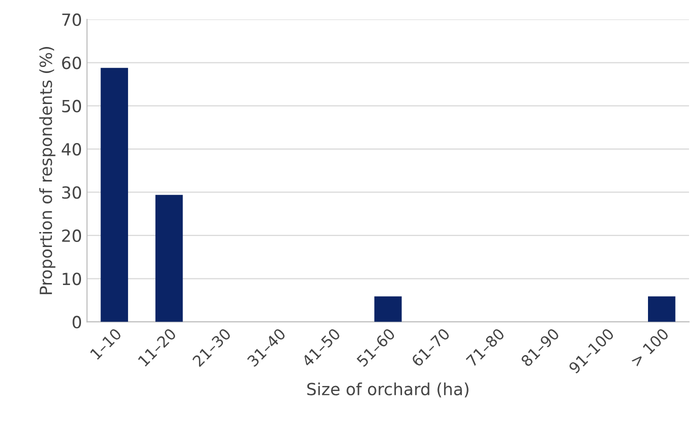 The image size is (696, 432). What do you see at coordinates (72, 192) in the screenshot?
I see `y-tick-label: 30` at bounding box center [72, 192].